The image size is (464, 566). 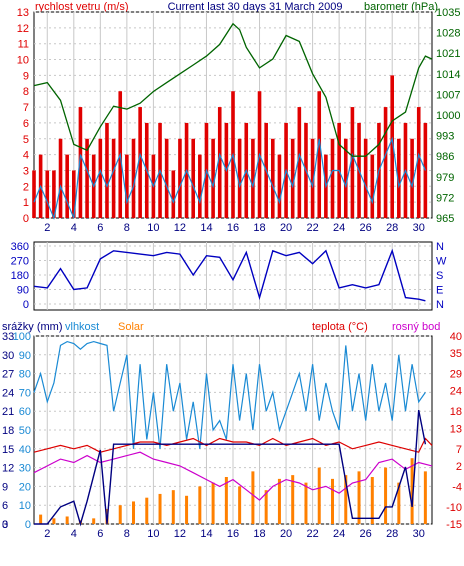 I want to click on x-tick-label: 18, so click(x=259, y=534).